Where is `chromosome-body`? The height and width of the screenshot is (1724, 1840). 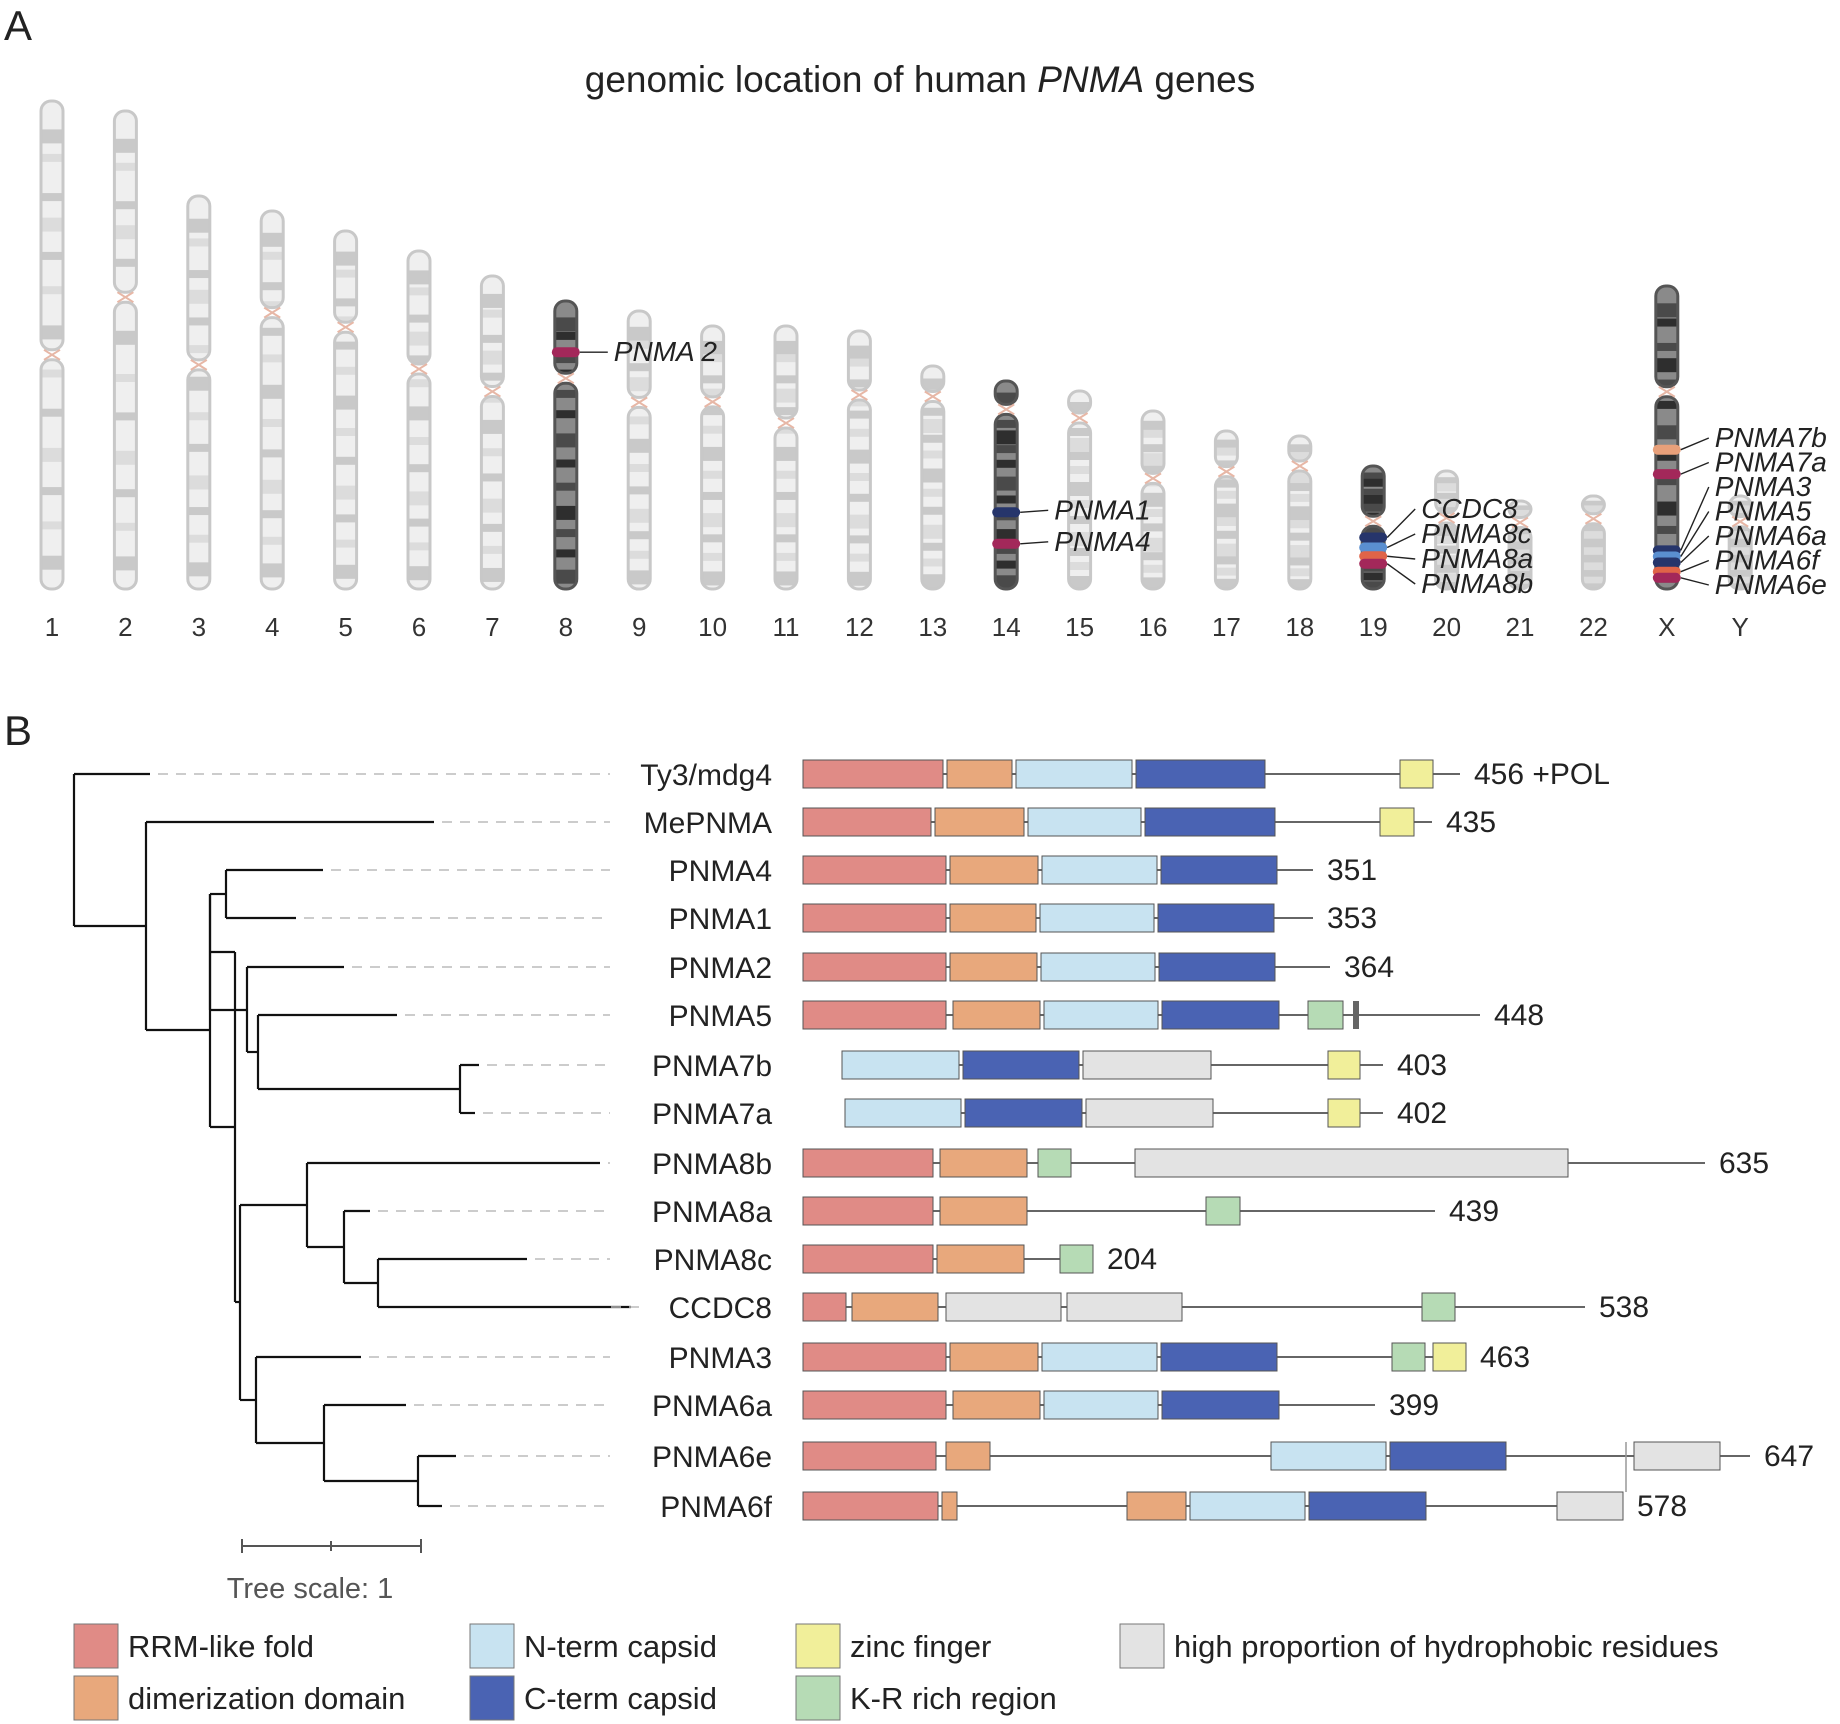
chromosome-body is located at coordinates (272, 400).